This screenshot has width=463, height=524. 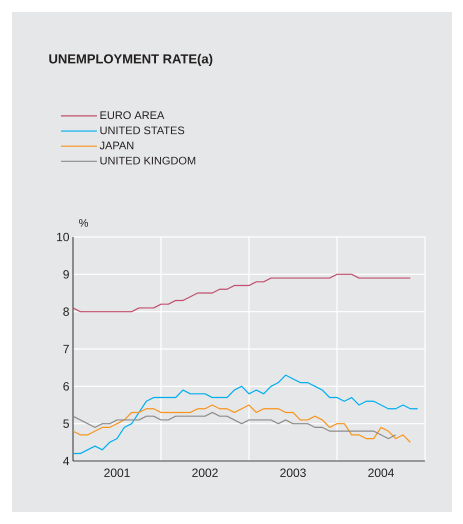 I want to click on x-tick-label: 2003, so click(x=293, y=473).